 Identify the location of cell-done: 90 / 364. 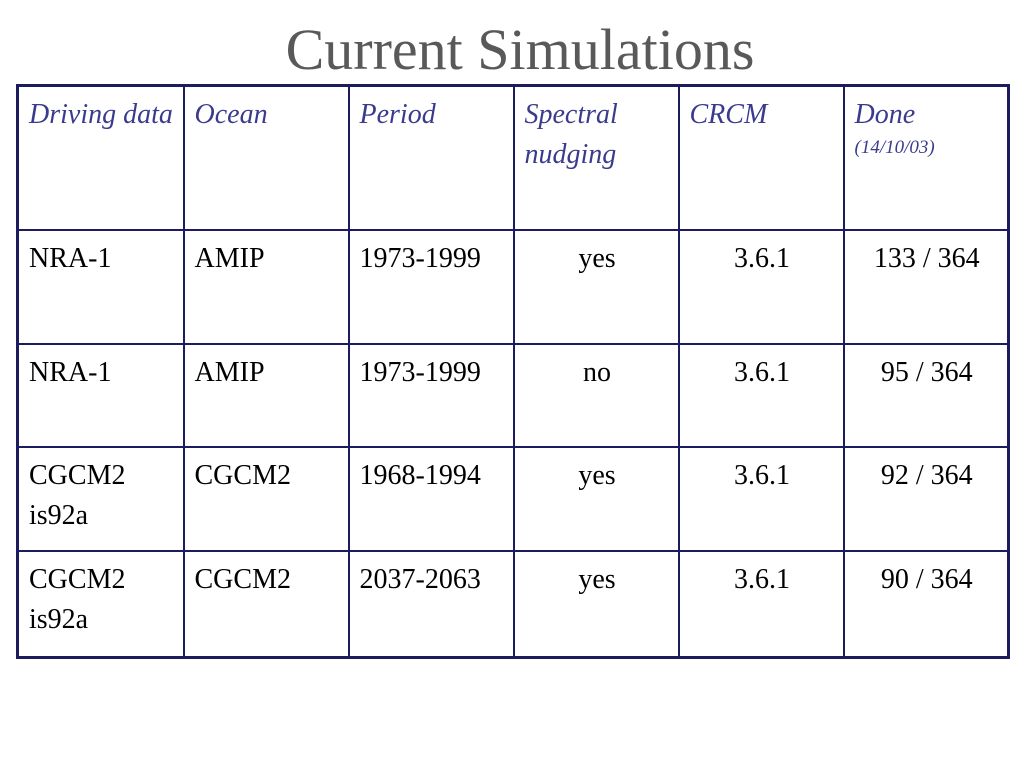
(926, 604).